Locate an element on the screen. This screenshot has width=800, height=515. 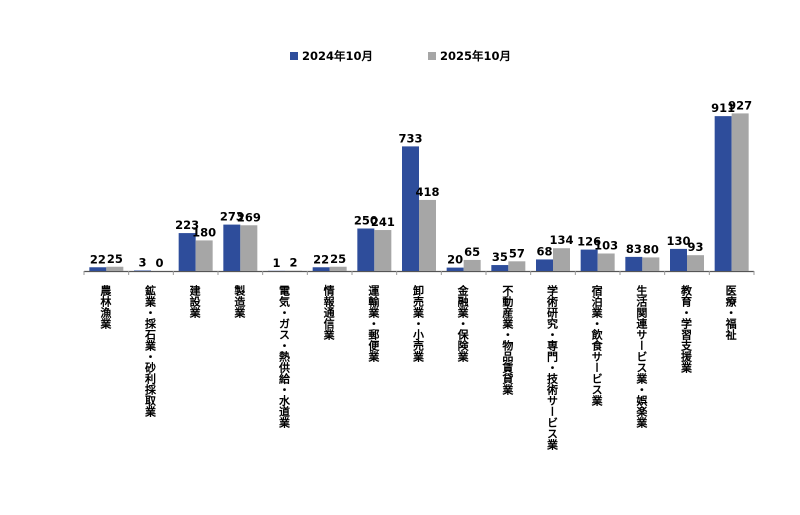
category-label: 運輸業・郵便業 is located at coordinates (374, 324).